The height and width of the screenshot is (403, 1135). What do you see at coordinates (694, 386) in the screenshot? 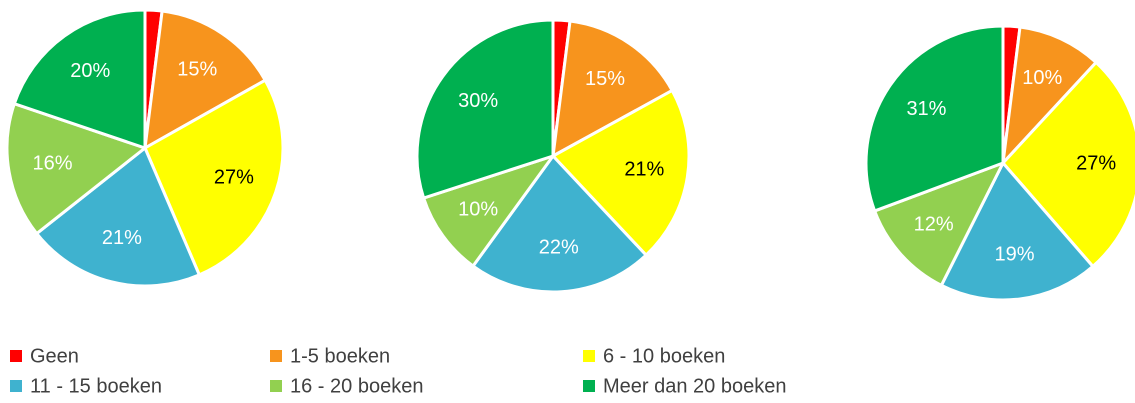
I see `legend-label: Meer dan 20 boeken` at bounding box center [694, 386].